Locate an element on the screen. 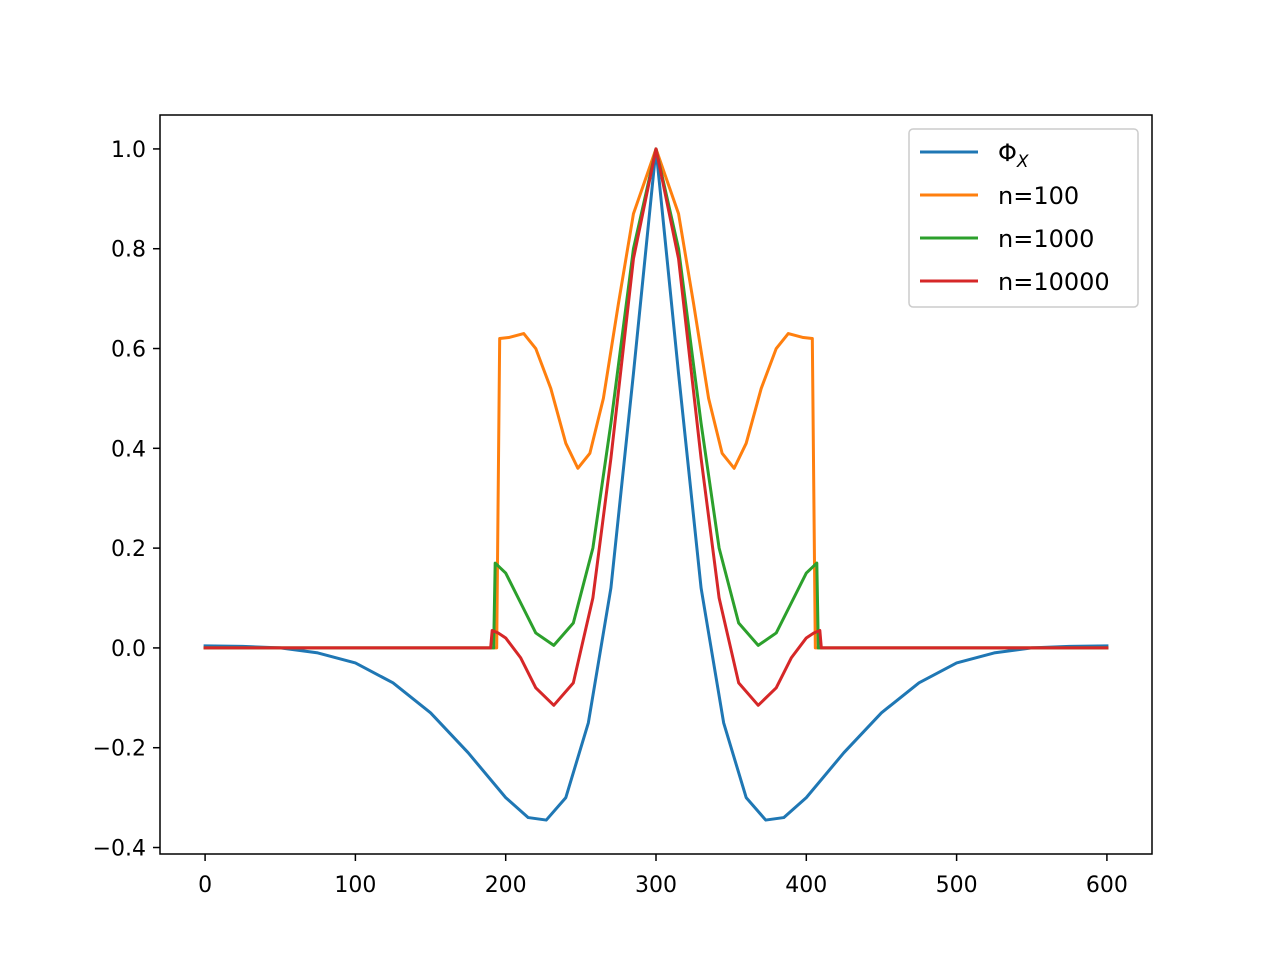 This screenshot has height=960, width=1280. y-tick-label: 0.4 is located at coordinates (128, 449).